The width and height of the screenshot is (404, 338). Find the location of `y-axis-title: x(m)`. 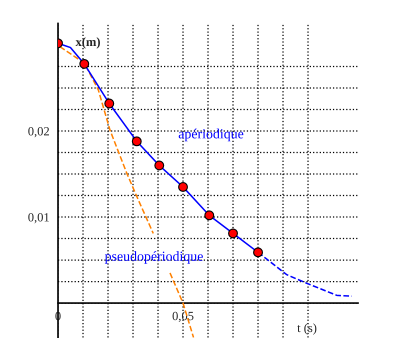

y-axis-title: x(m) is located at coordinates (88, 43).